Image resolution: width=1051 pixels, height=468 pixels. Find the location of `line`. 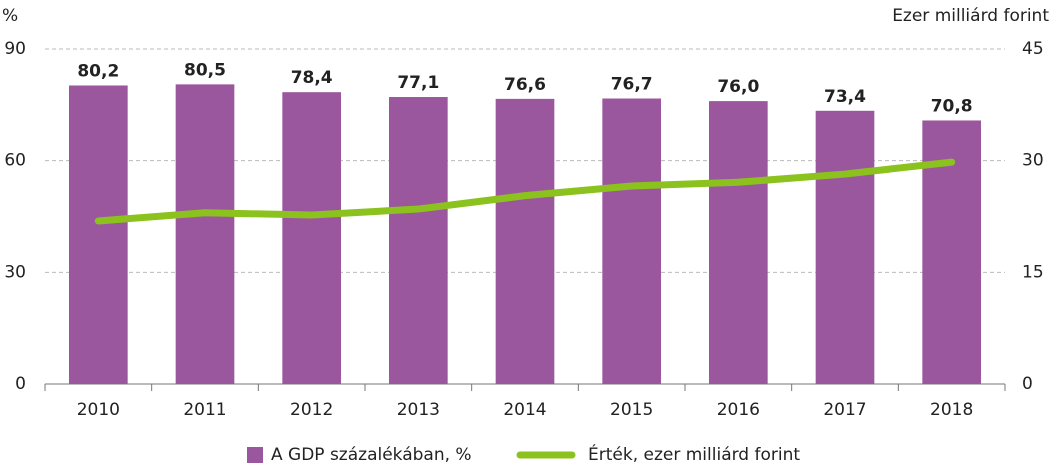

line is located at coordinates (525, 191).